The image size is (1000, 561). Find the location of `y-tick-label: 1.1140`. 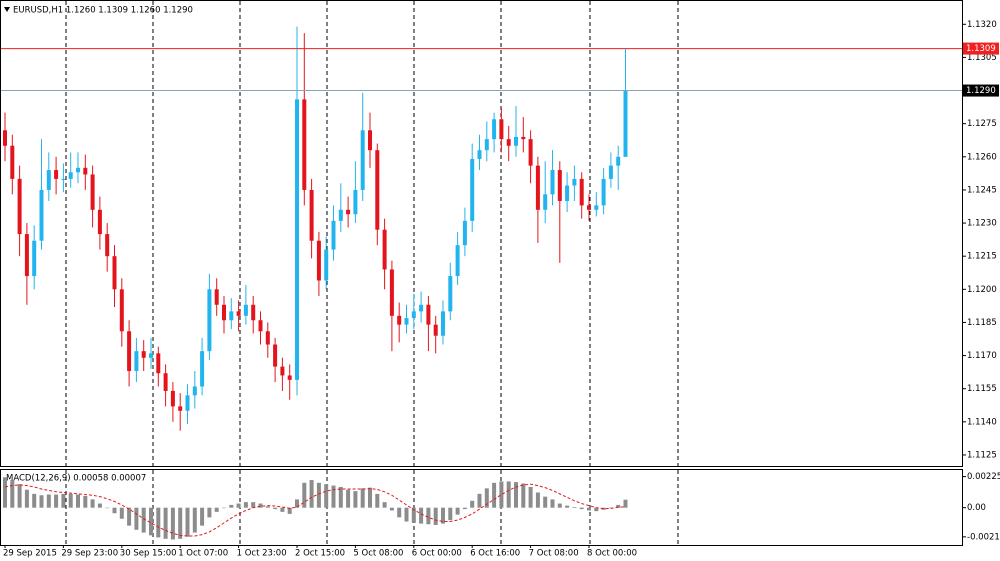

y-tick-label: 1.1140 is located at coordinates (982, 422).